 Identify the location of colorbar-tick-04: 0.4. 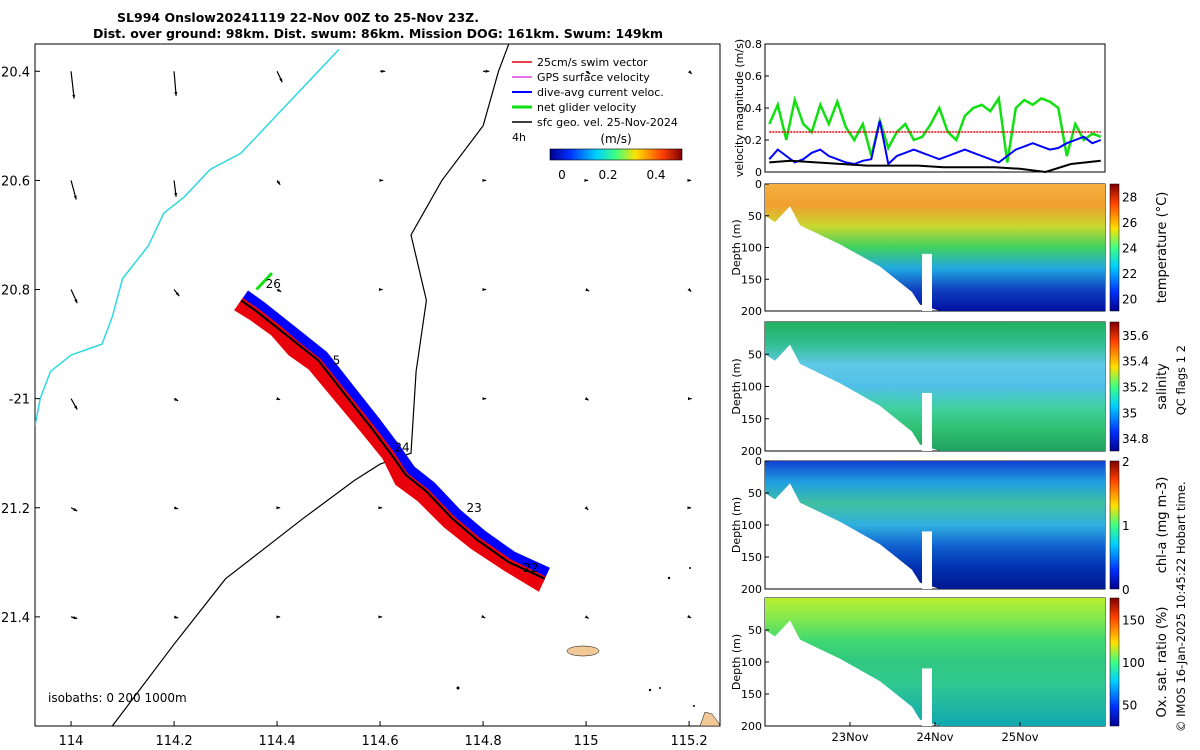
(655, 175).